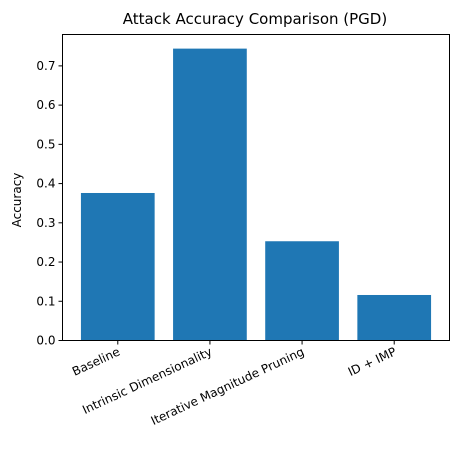  Describe the element at coordinates (45, 341) in the screenshot. I see `y-tick-label: 0.0` at that location.